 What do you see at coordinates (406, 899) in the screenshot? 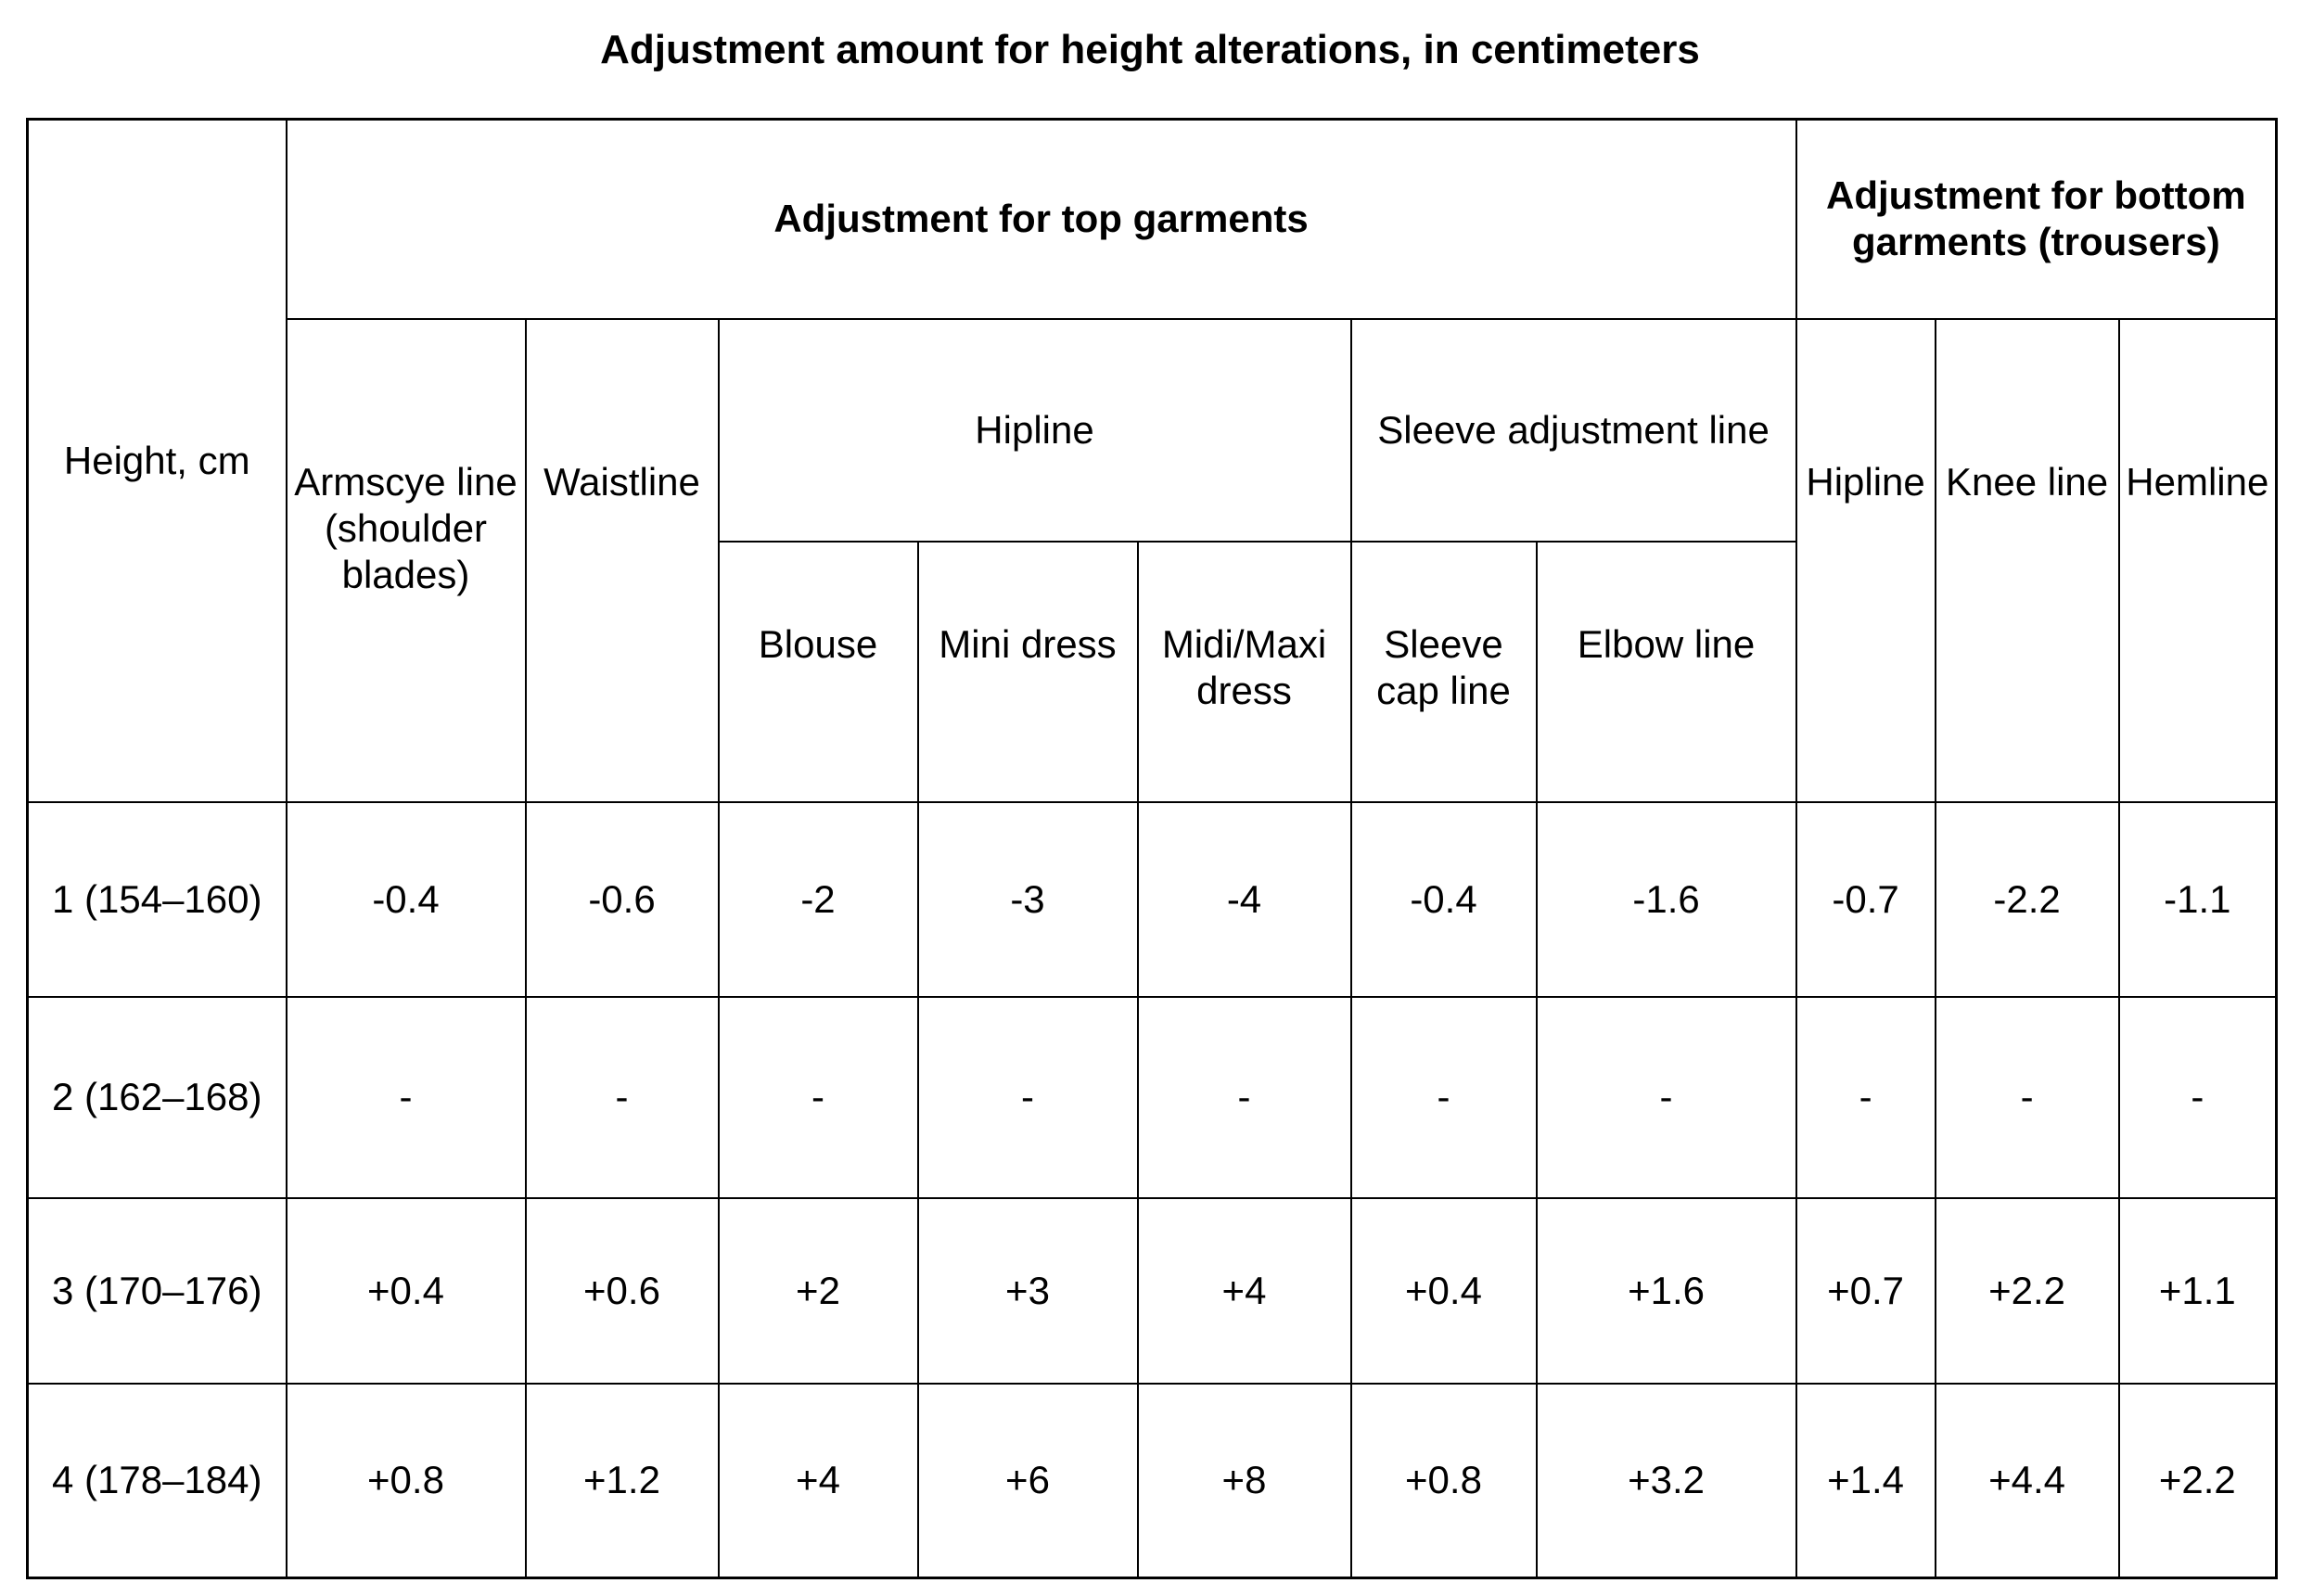
I see `cell-r1-armscye: -0.4` at bounding box center [406, 899].